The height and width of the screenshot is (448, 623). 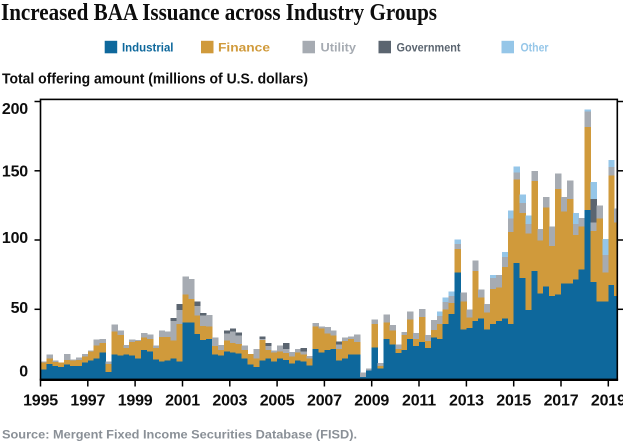 I want to click on svg-text: 0, so click(x=23, y=372).